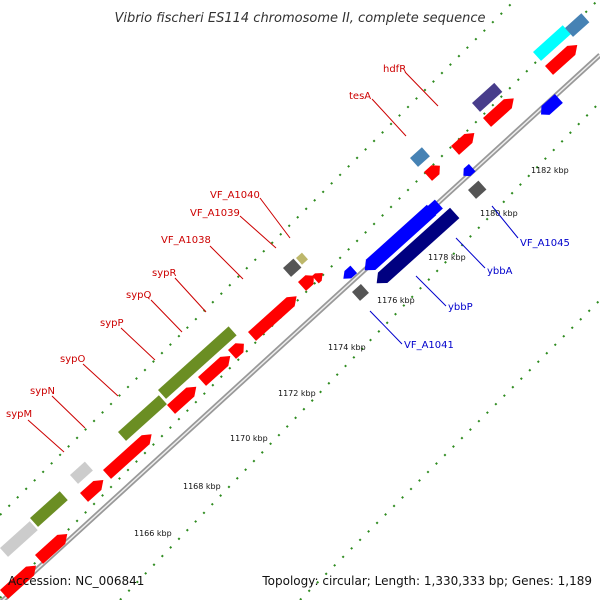 The width and height of the screenshot is (600, 600). I want to click on tick-label: 1180 kbp, so click(499, 213).